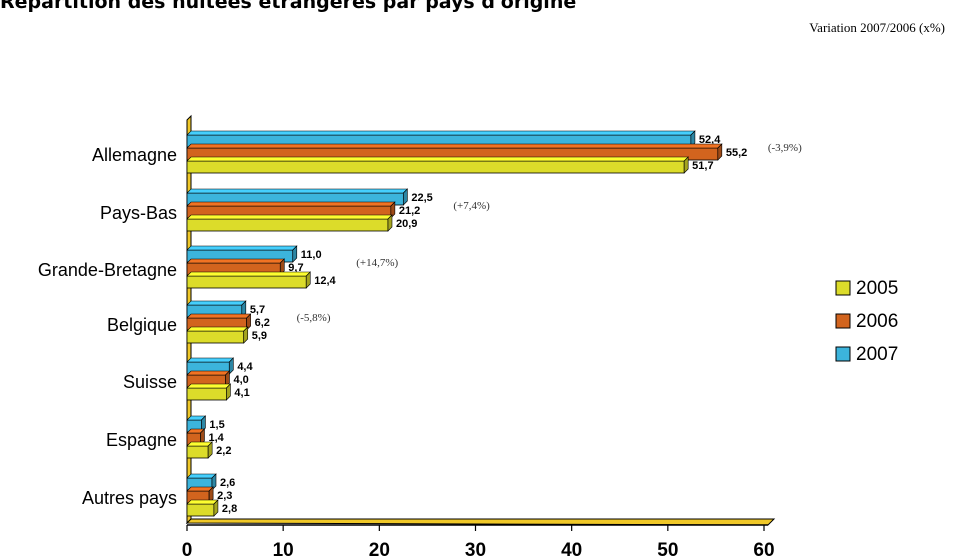  I want to click on value-label: 4,4, so click(245, 367).